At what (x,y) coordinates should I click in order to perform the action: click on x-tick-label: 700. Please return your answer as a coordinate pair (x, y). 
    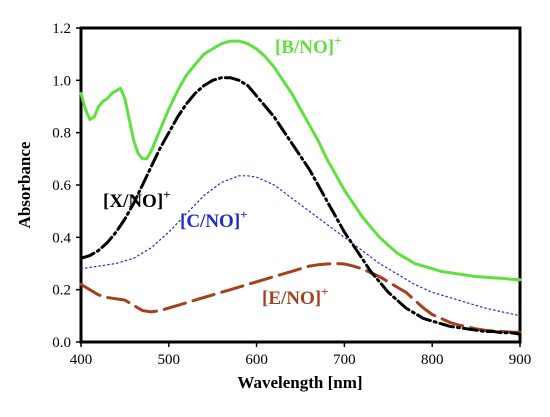
    Looking at the image, I should click on (344, 360).